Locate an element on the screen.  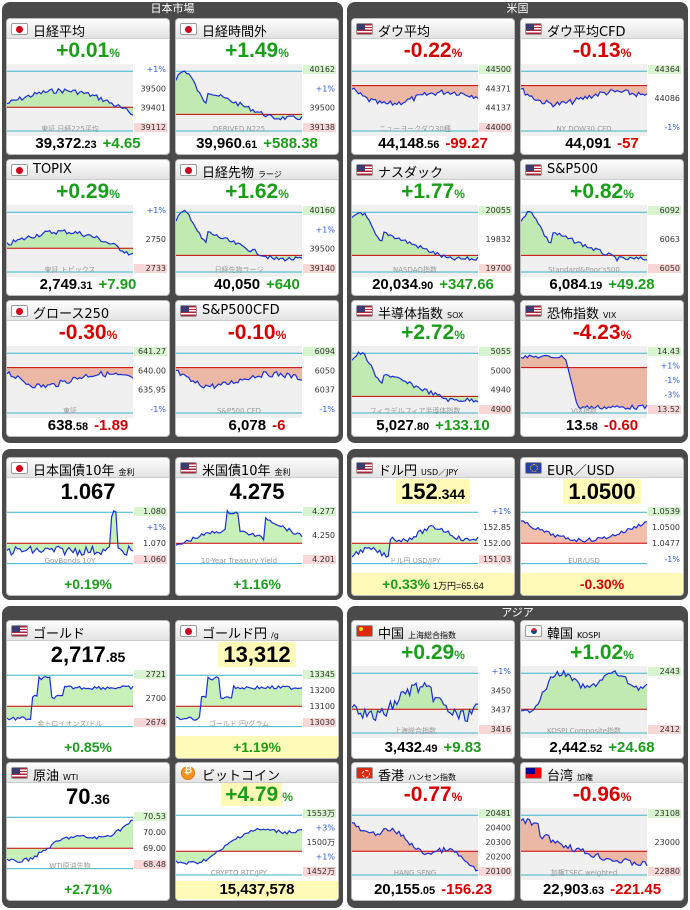
price-decimal: .63 is located at coordinates (596, 891).